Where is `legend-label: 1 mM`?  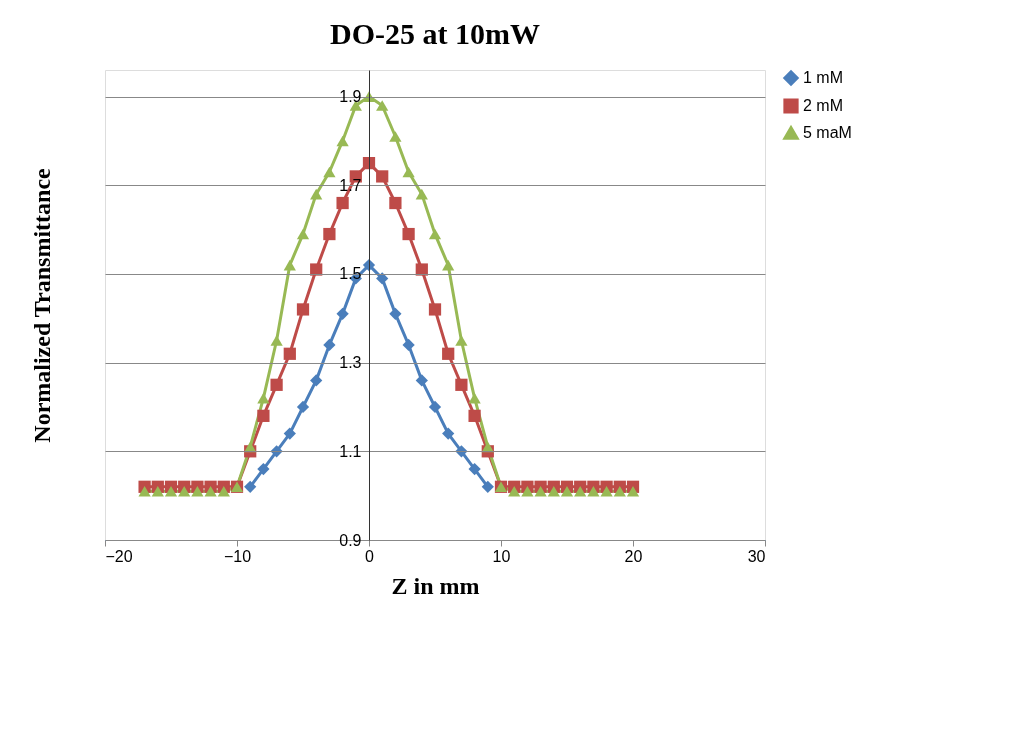
legend-label: 1 mM is located at coordinates (823, 77).